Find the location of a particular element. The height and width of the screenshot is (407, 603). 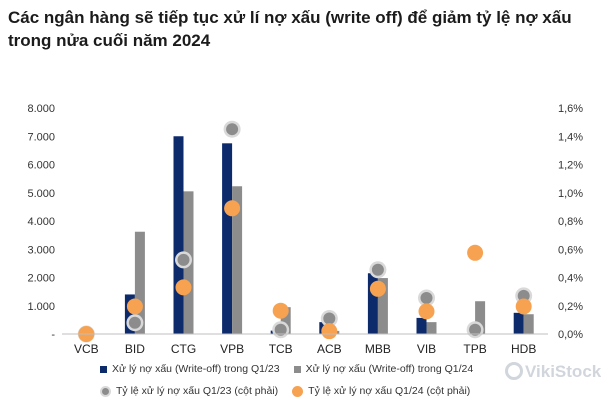

dot-q1-24-bid is located at coordinates (134, 306).